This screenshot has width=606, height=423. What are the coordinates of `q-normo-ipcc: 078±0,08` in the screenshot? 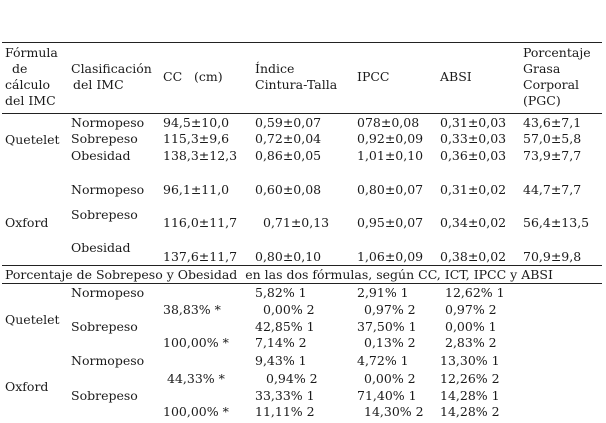 It's located at (388, 122).